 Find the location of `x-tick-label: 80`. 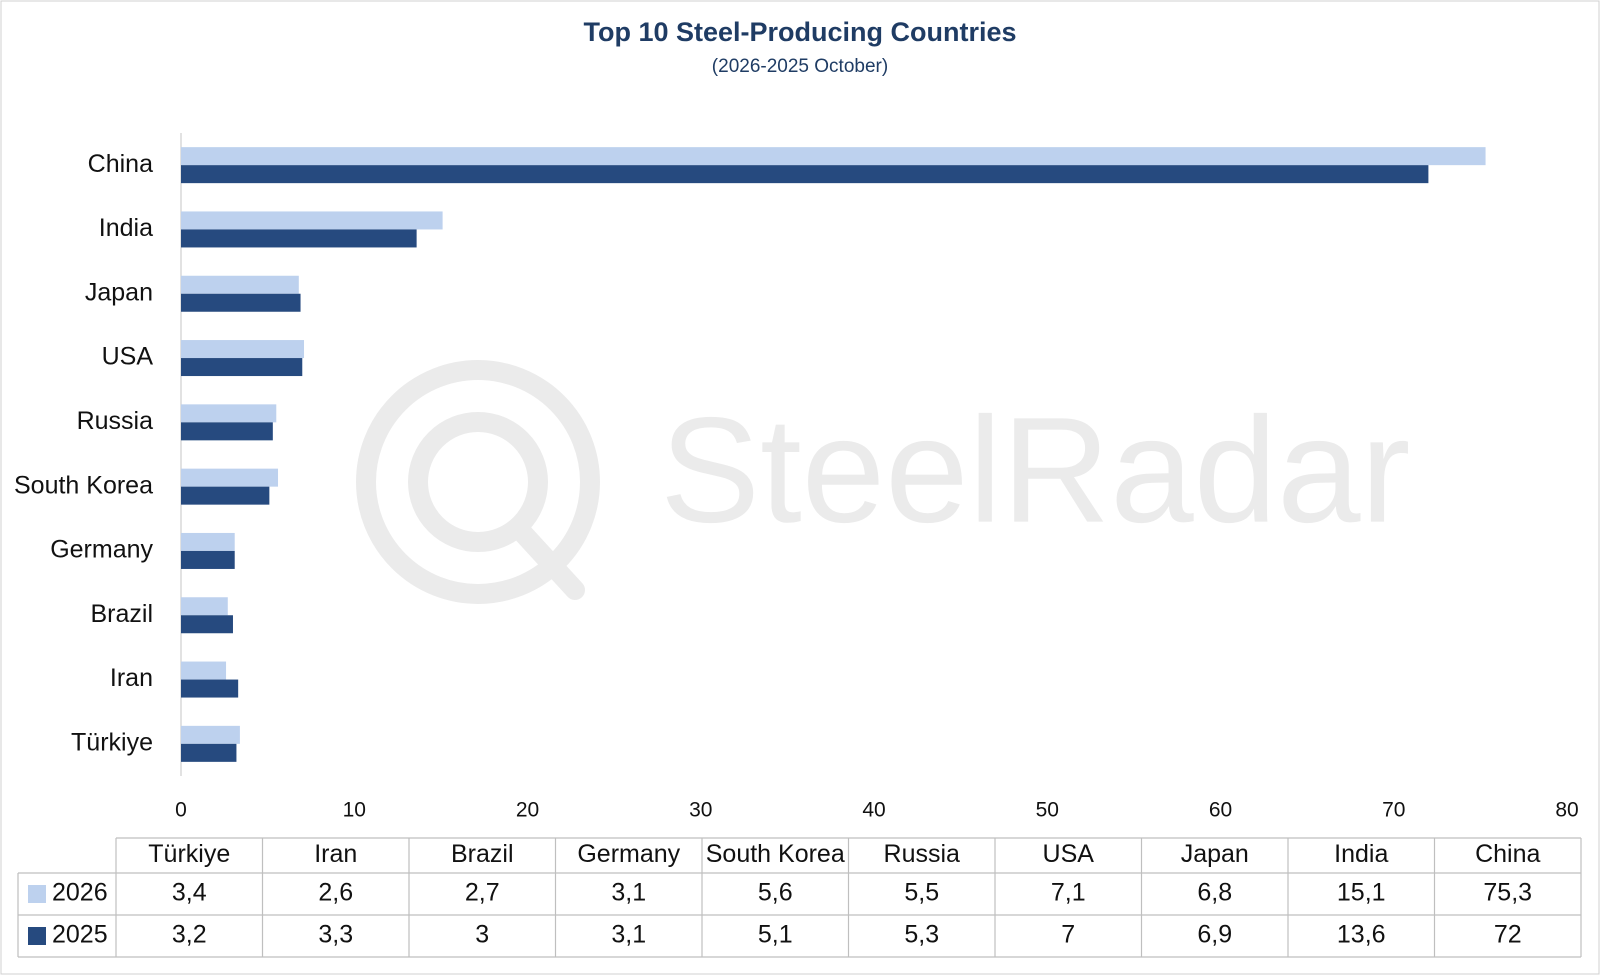

x-tick-label: 80 is located at coordinates (1566, 810).